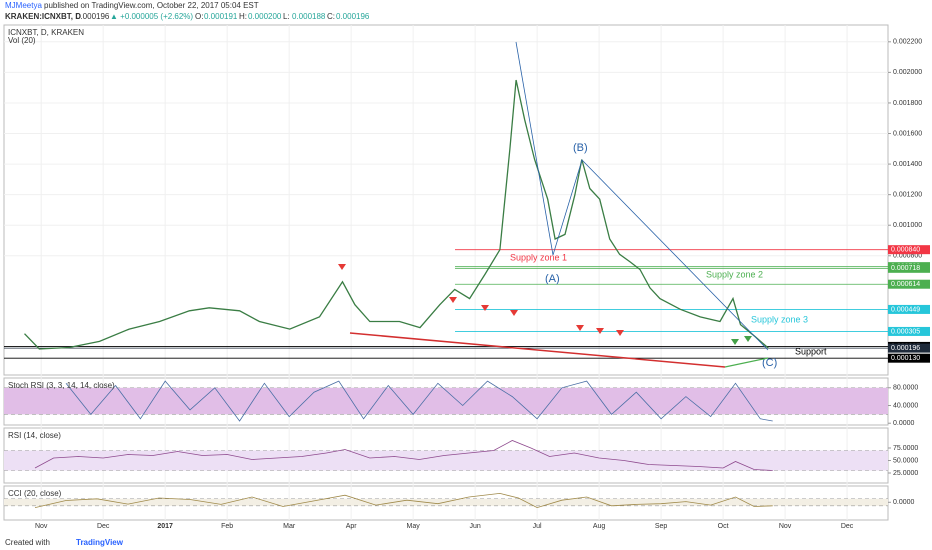  Describe the element at coordinates (905, 284) in the screenshot. I see `level-label: 0.000614` at that location.